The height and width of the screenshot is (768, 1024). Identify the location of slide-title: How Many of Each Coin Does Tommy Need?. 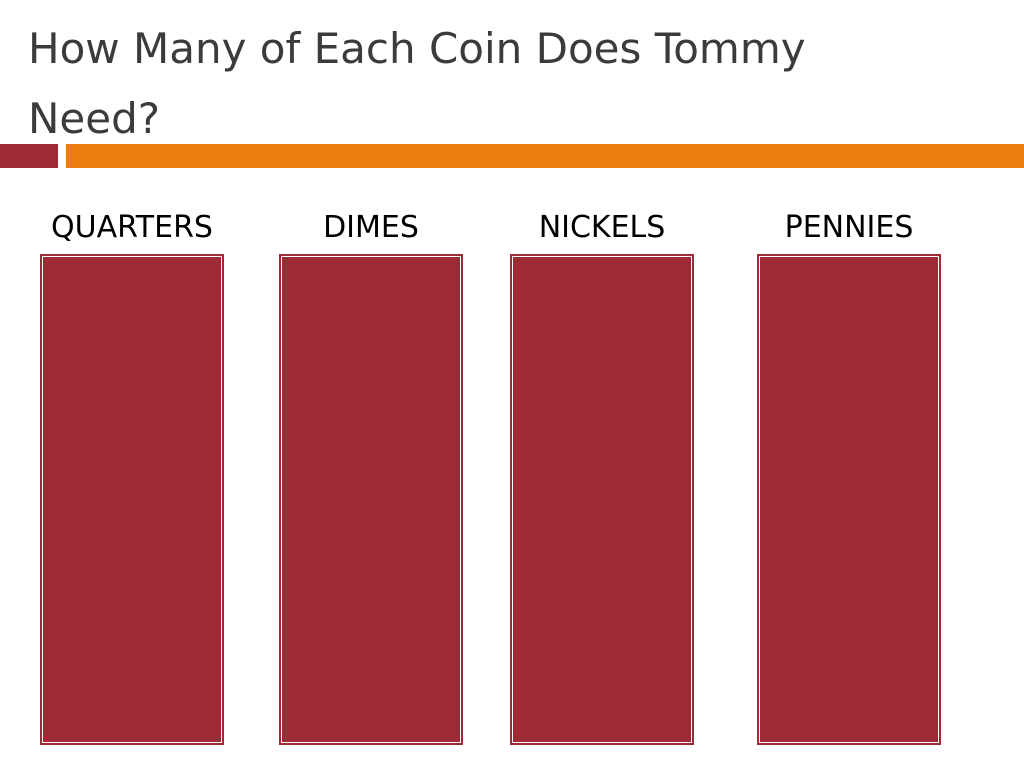
(417, 83).